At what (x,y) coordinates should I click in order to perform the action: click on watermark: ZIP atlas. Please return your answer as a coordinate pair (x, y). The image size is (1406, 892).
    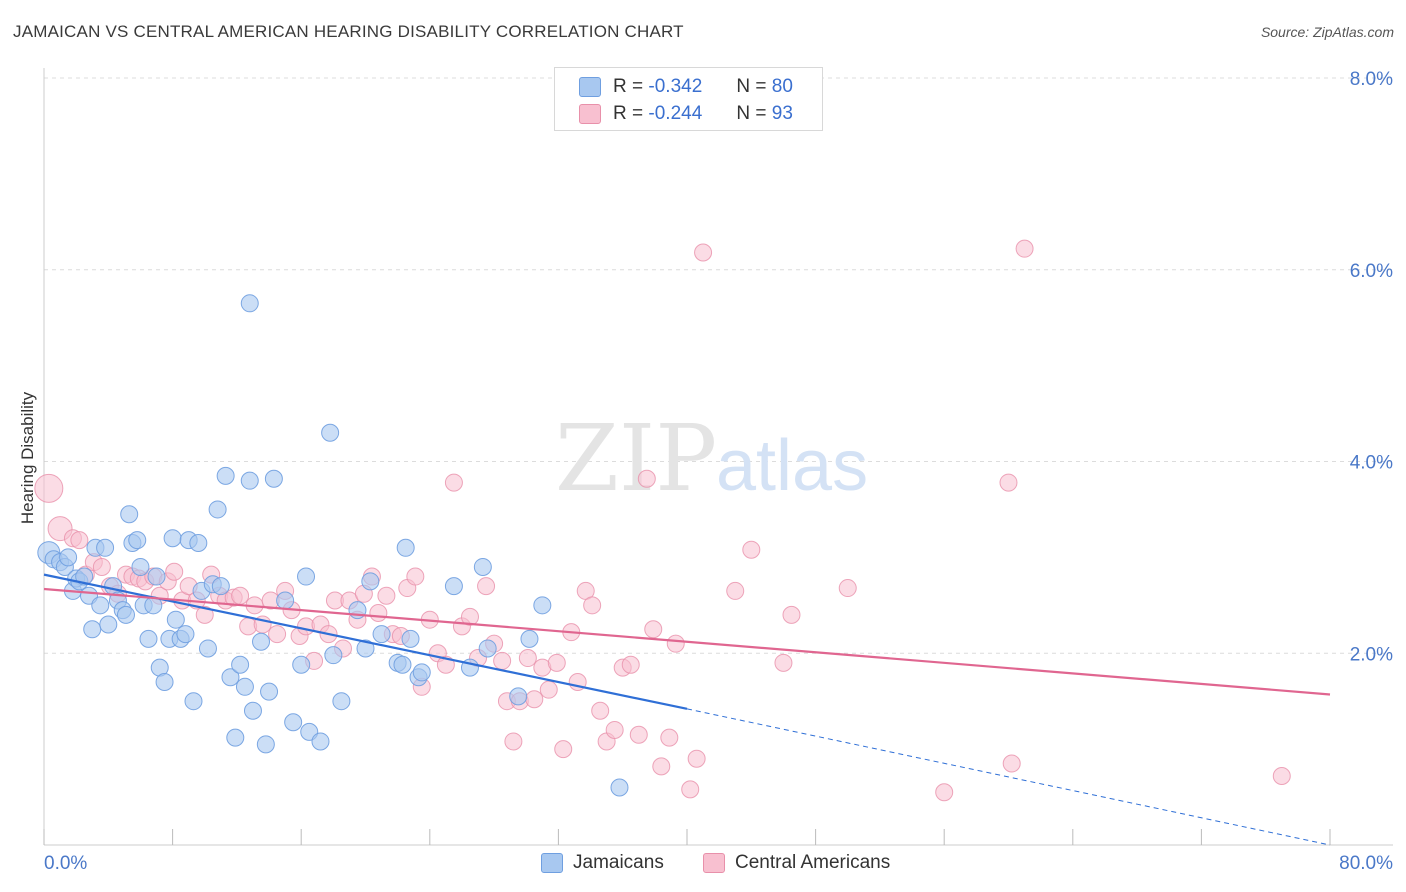
    Looking at the image, I should click on (711, 458).